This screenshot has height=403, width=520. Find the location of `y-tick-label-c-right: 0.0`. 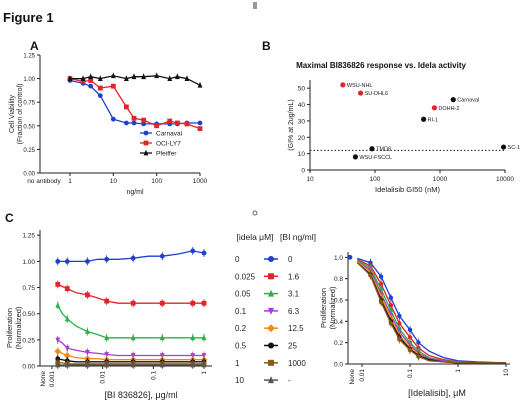

y-tick-label-c-right: 0.0 is located at coordinates (338, 365).